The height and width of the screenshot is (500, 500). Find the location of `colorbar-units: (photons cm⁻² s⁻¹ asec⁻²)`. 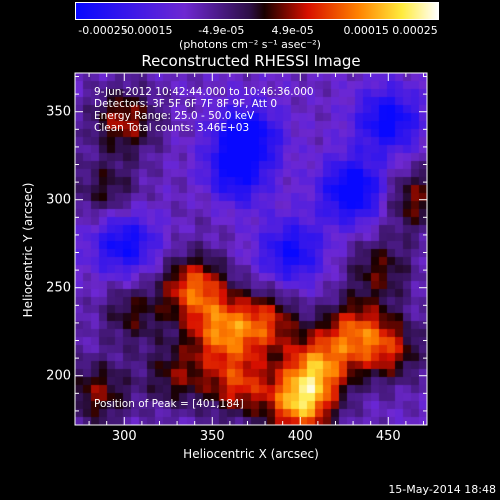

colorbar-units: (photons cm⁻² s⁻¹ asec⁻²) is located at coordinates (250, 44).